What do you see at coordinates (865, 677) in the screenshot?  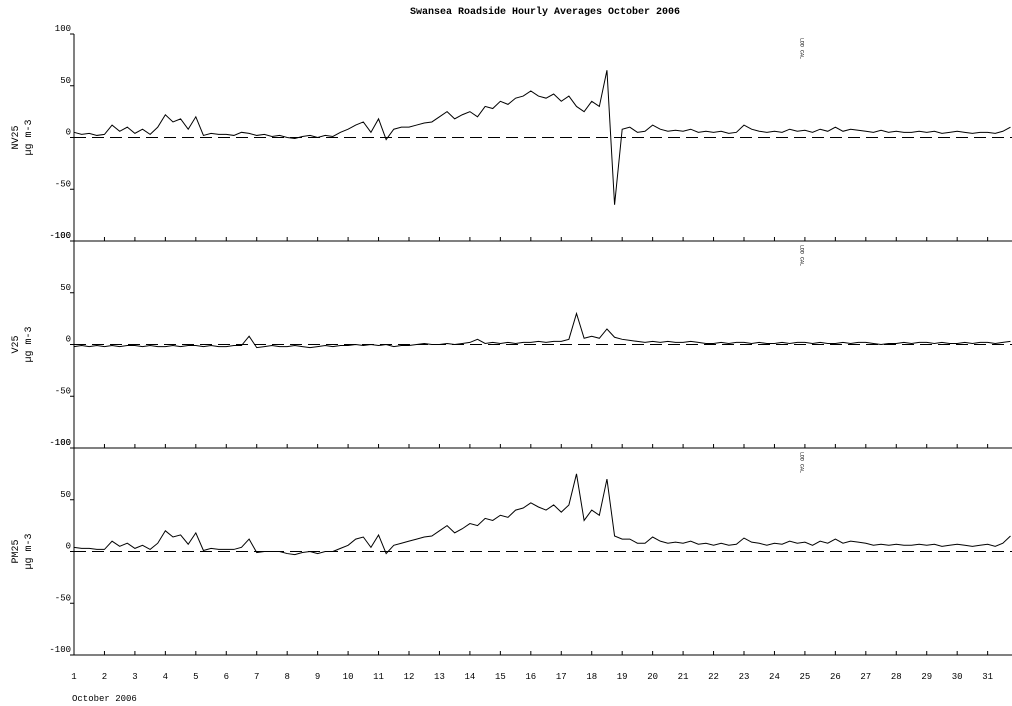 I see `x-tick-label: 27` at bounding box center [865, 677].